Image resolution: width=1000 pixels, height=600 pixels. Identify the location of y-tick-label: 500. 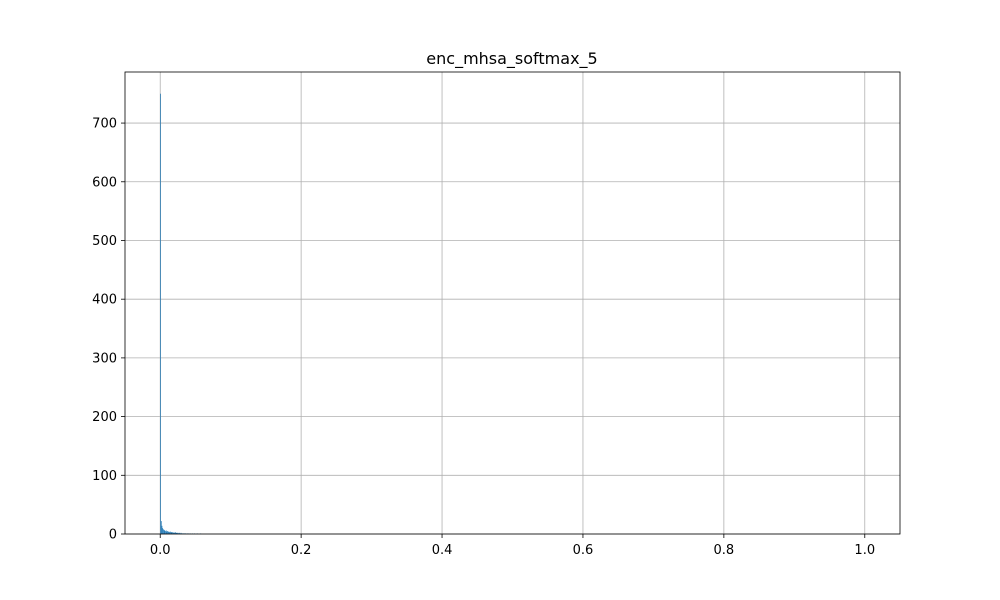
(104, 241).